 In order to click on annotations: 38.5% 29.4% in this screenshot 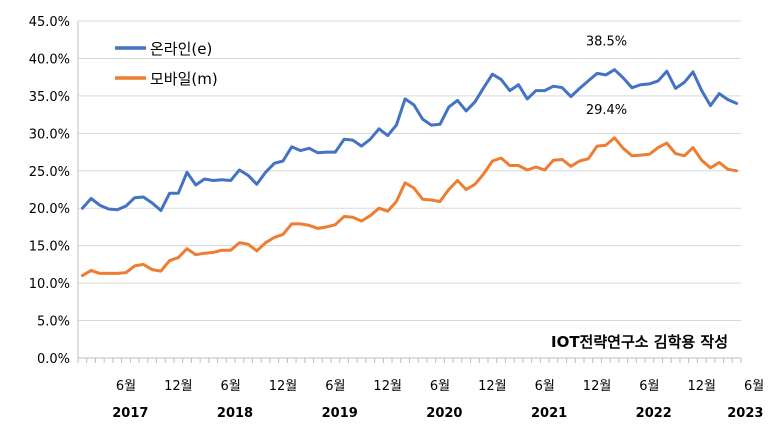, I will do `click(606, 76)`.